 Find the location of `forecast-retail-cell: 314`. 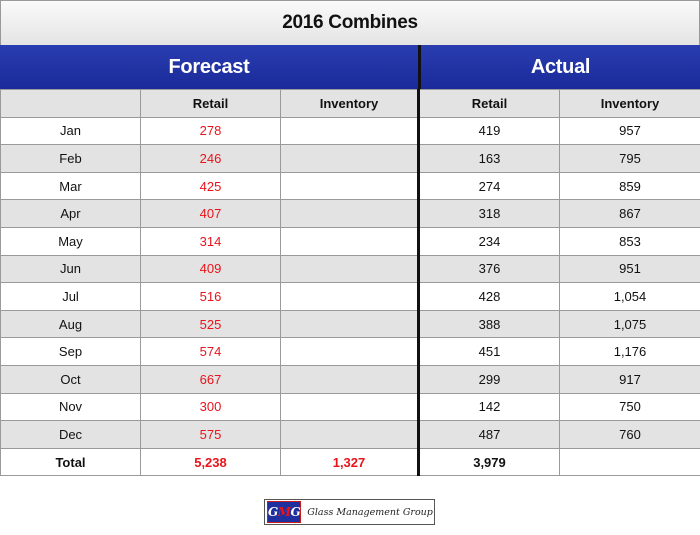

forecast-retail-cell: 314 is located at coordinates (210, 241).